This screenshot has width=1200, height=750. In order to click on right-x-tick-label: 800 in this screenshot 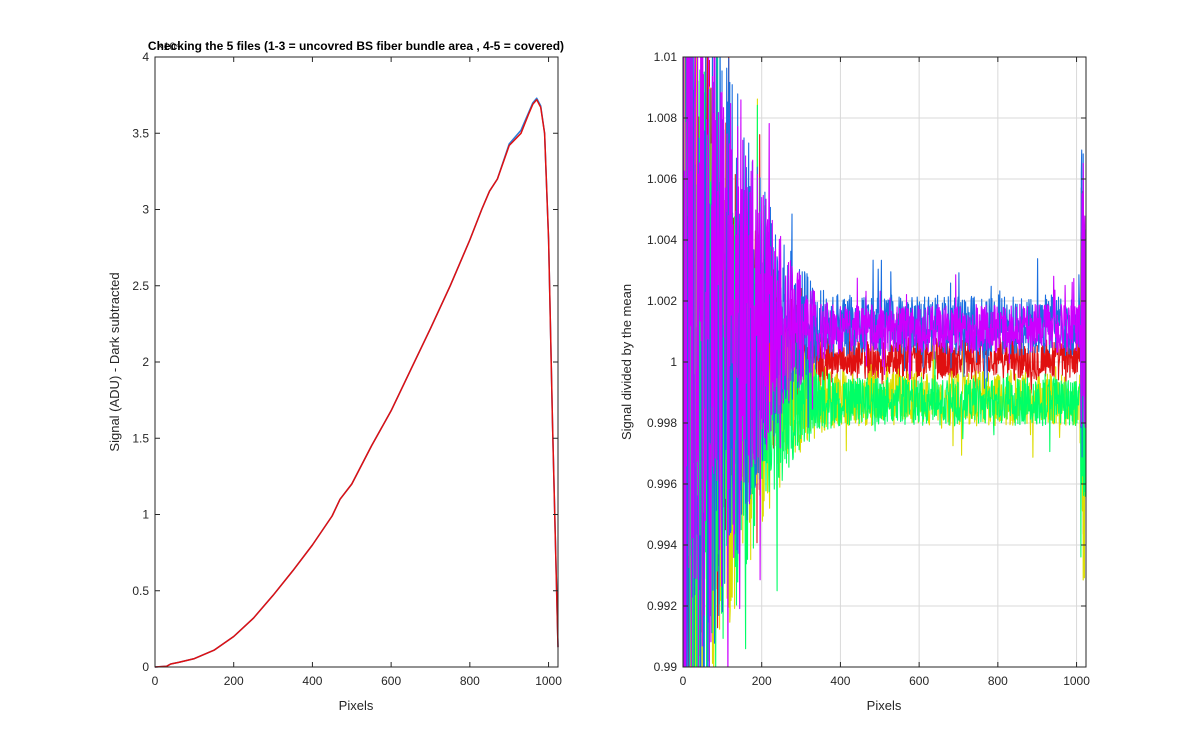, I will do `click(998, 681)`.